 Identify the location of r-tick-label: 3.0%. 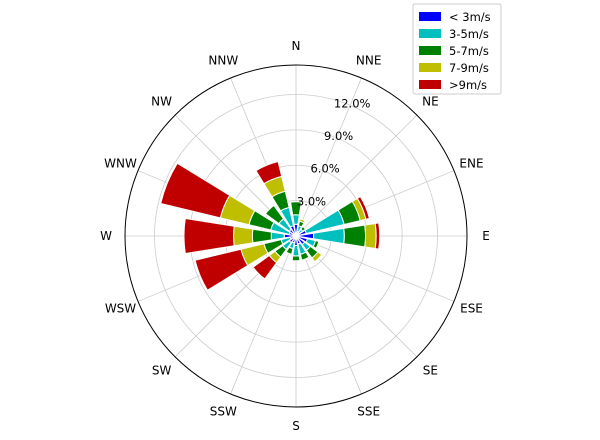
(311, 201).